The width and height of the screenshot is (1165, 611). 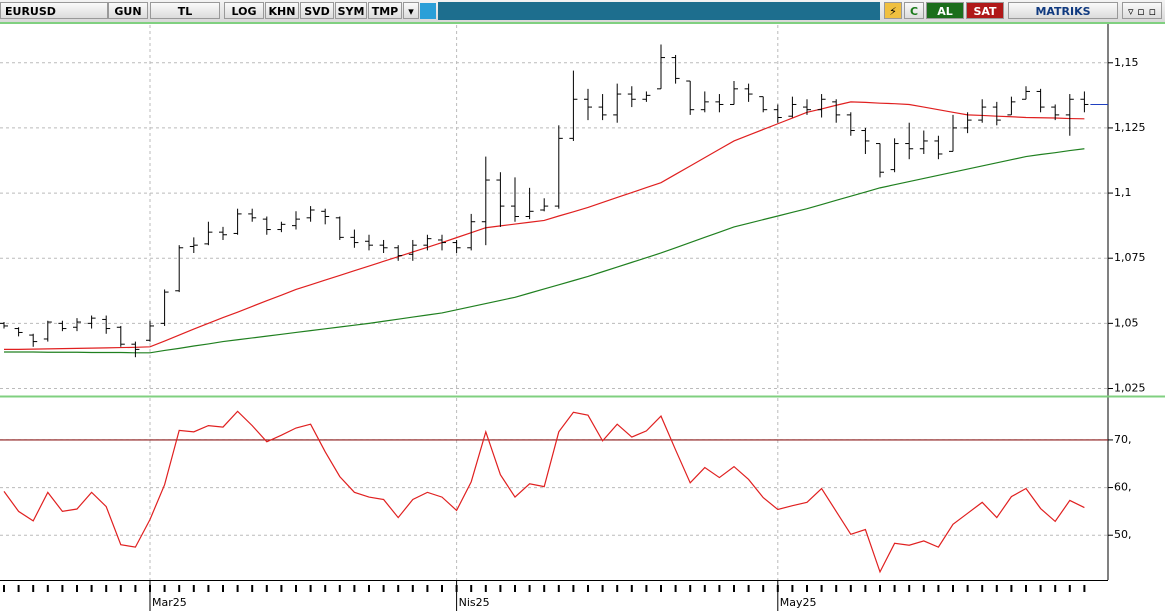 What do you see at coordinates (411, 10) in the screenshot?
I see `dropdown: ▾` at bounding box center [411, 10].